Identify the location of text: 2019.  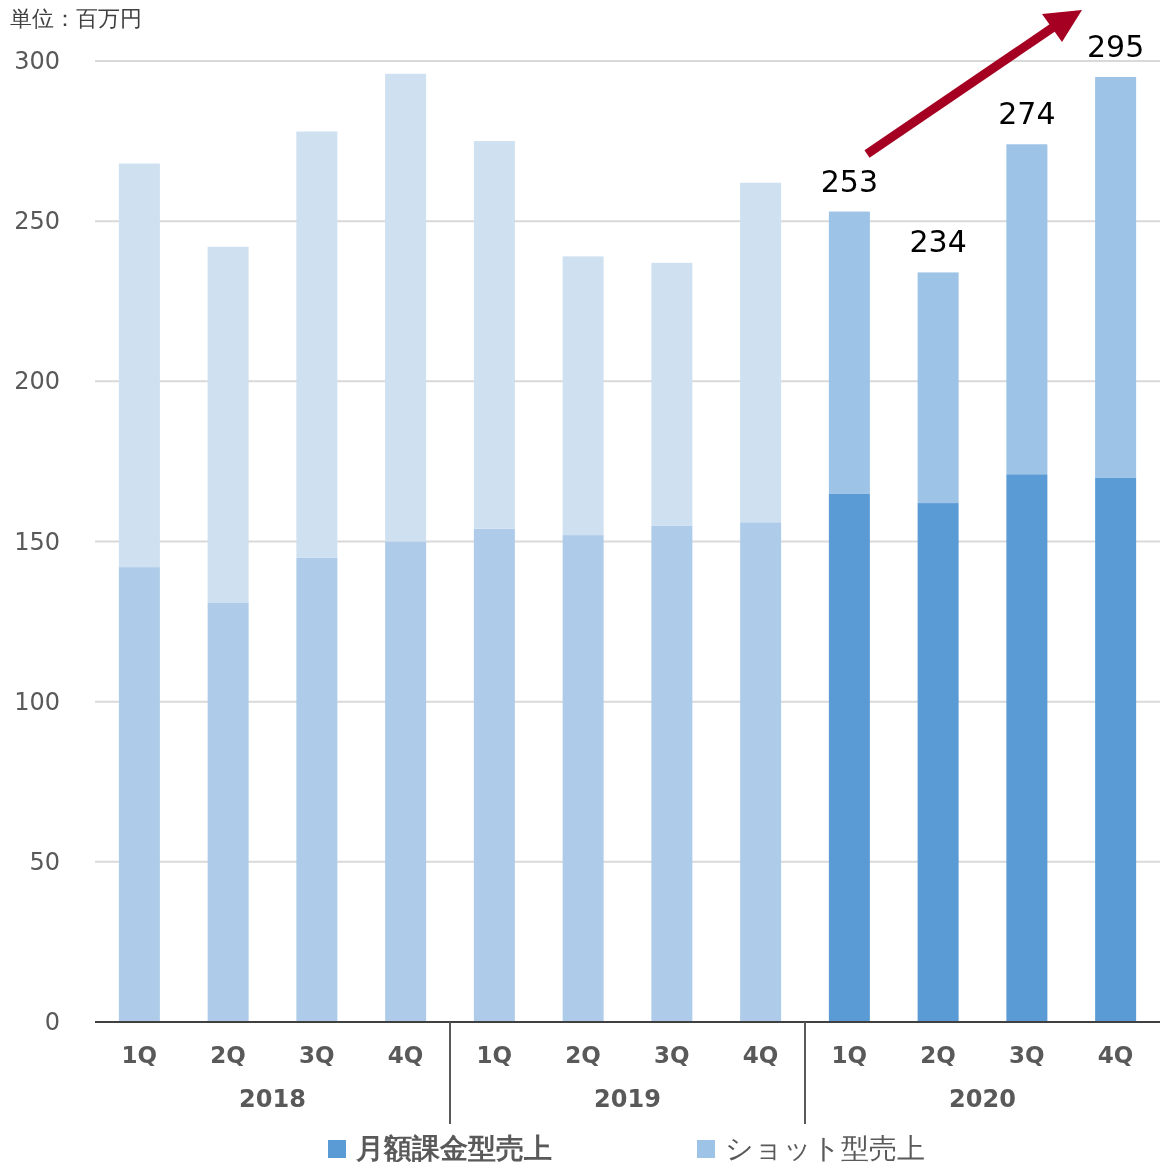
(627, 1099).